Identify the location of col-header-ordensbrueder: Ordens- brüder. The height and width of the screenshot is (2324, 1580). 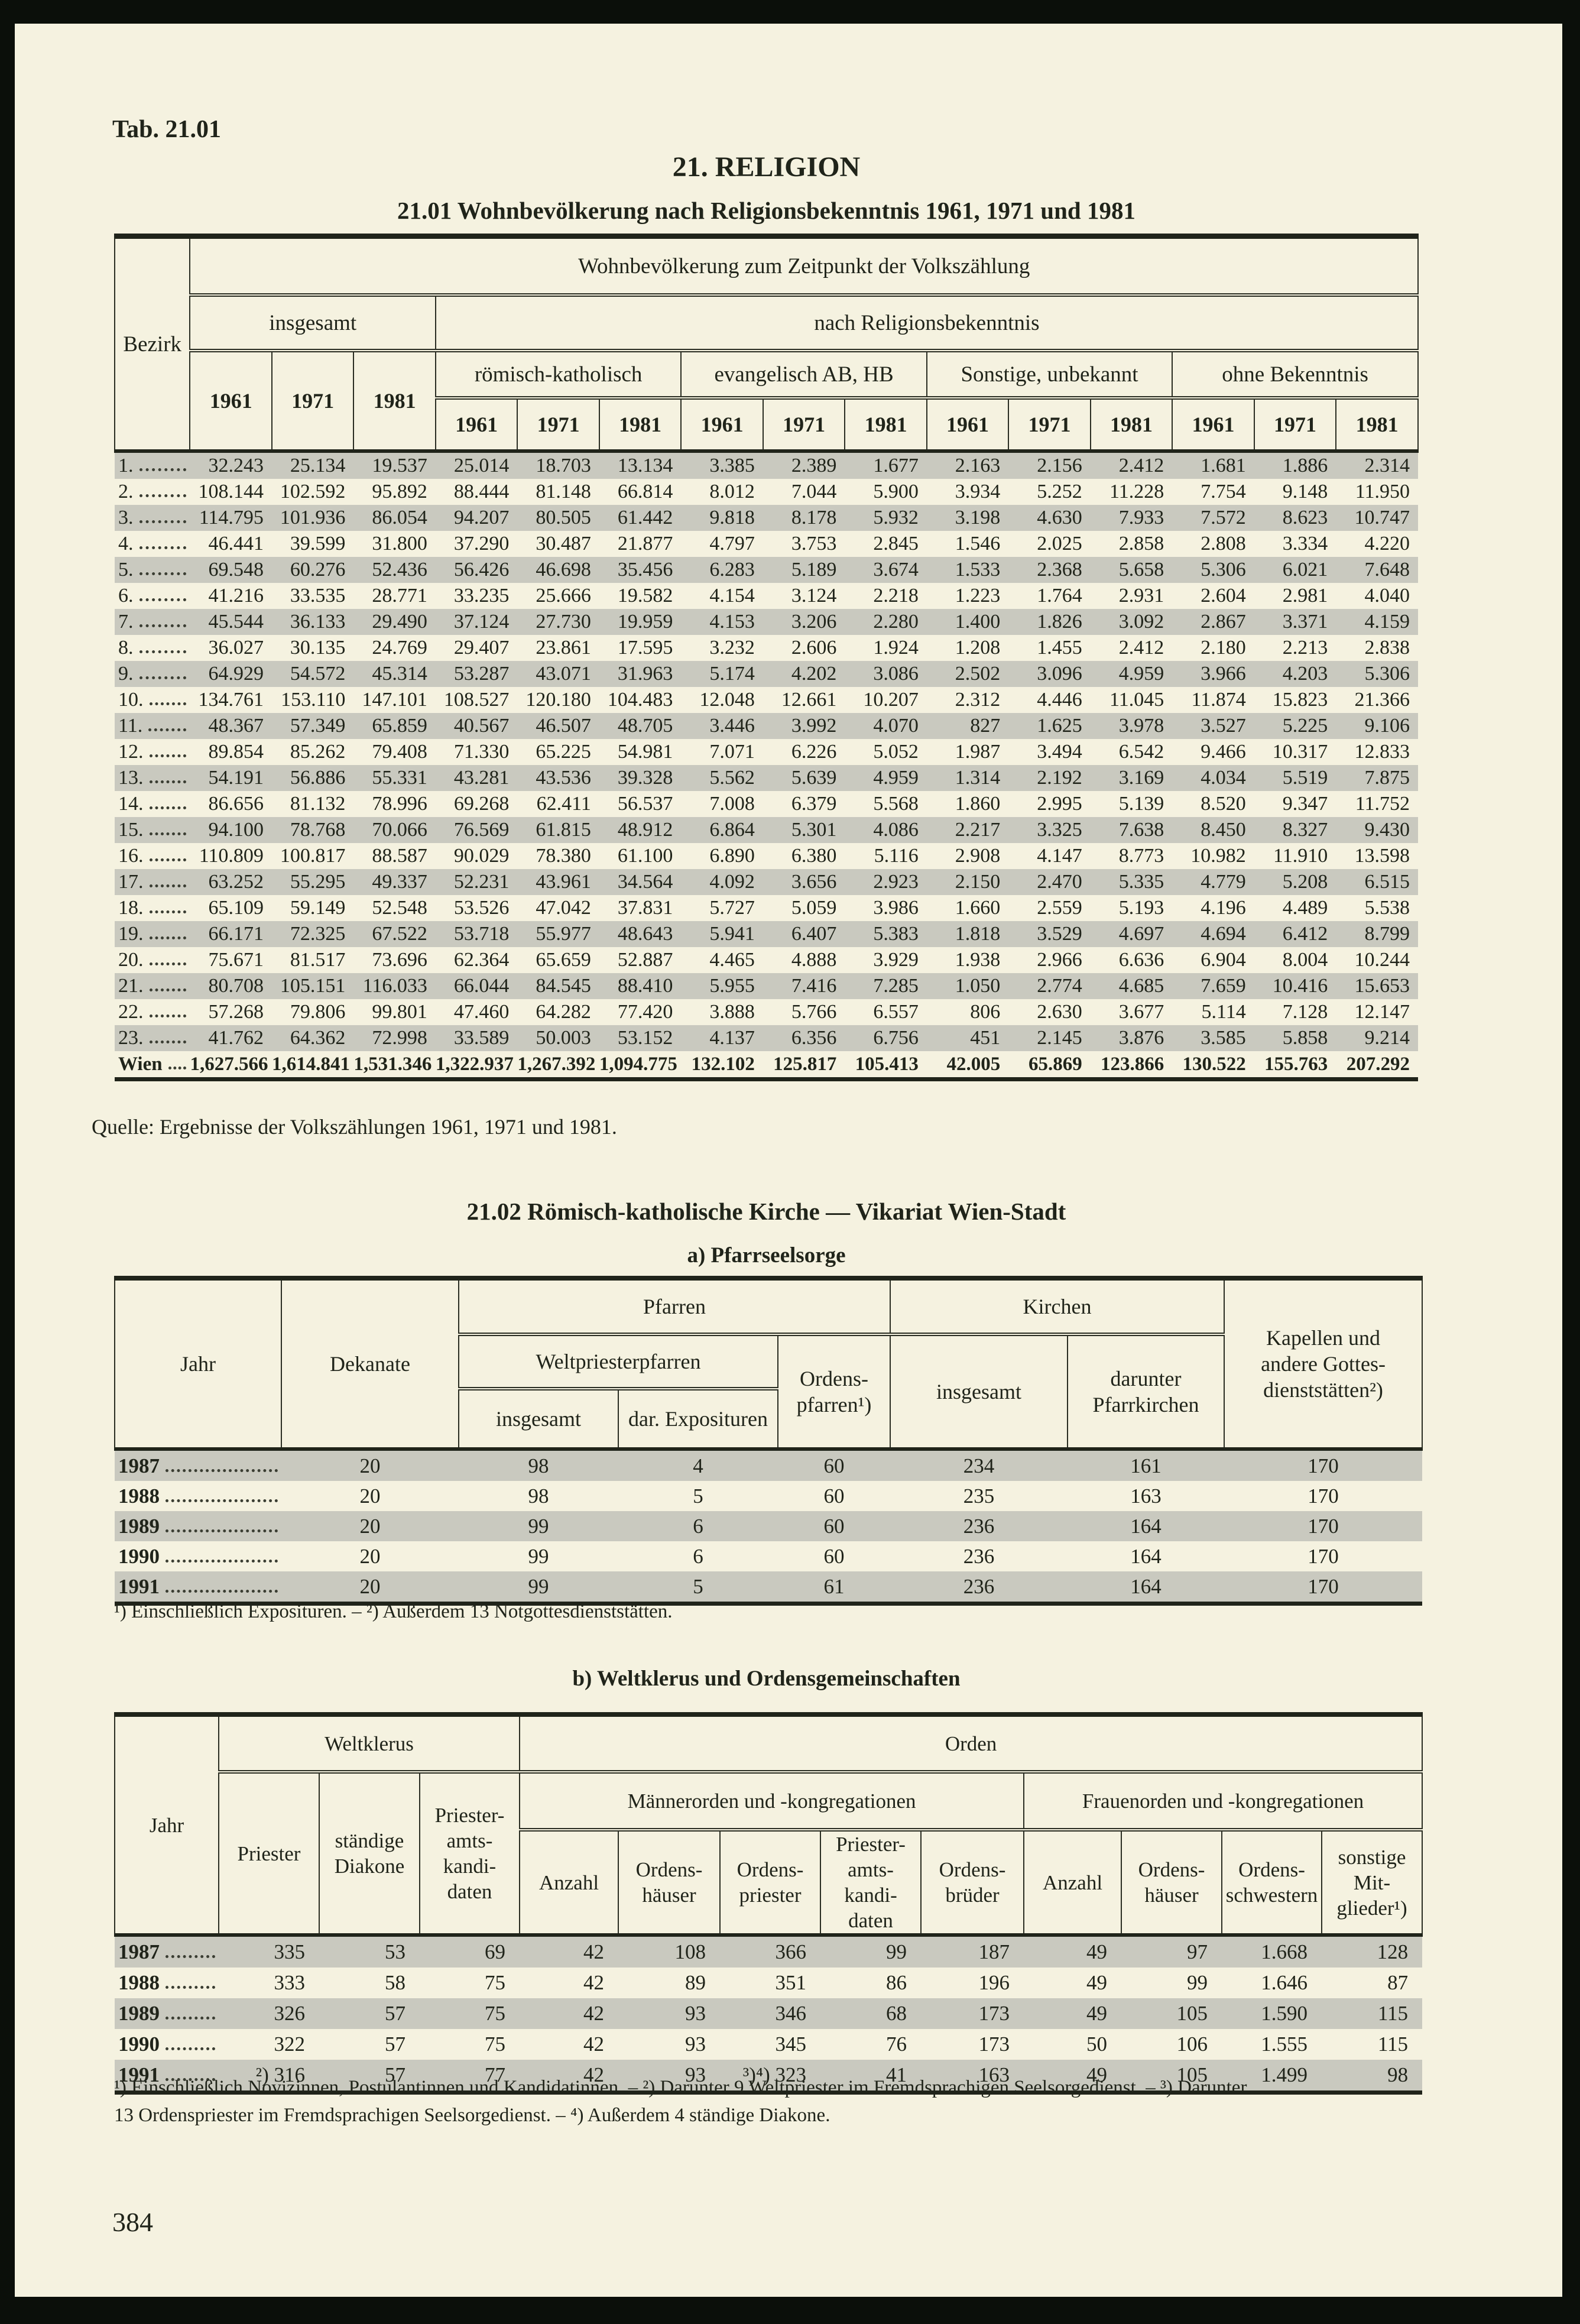
(972, 1882).